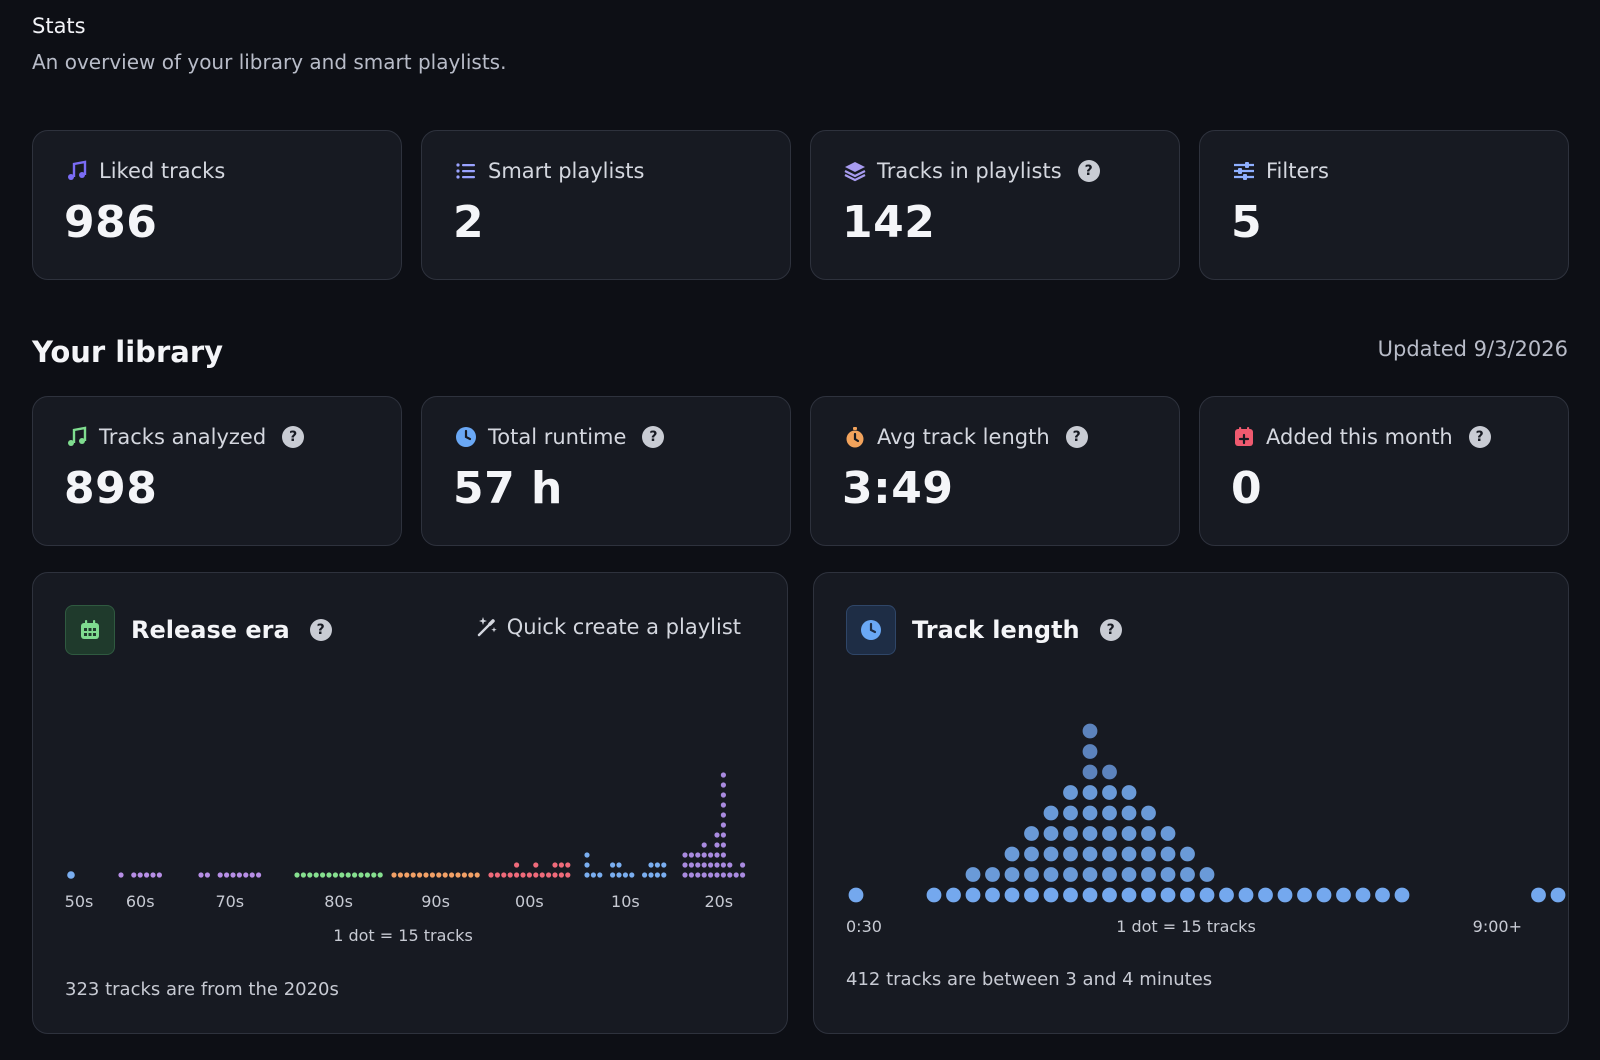  Describe the element at coordinates (229, 901) in the screenshot. I see `era-tick-label: 70s` at that location.